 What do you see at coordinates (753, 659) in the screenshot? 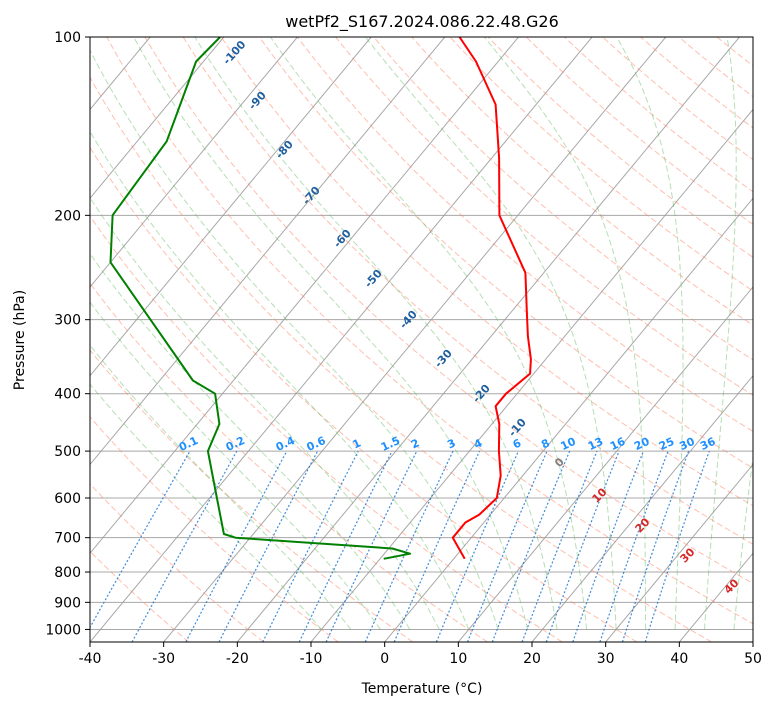
I see `x-tick-label: 50` at bounding box center [753, 659].